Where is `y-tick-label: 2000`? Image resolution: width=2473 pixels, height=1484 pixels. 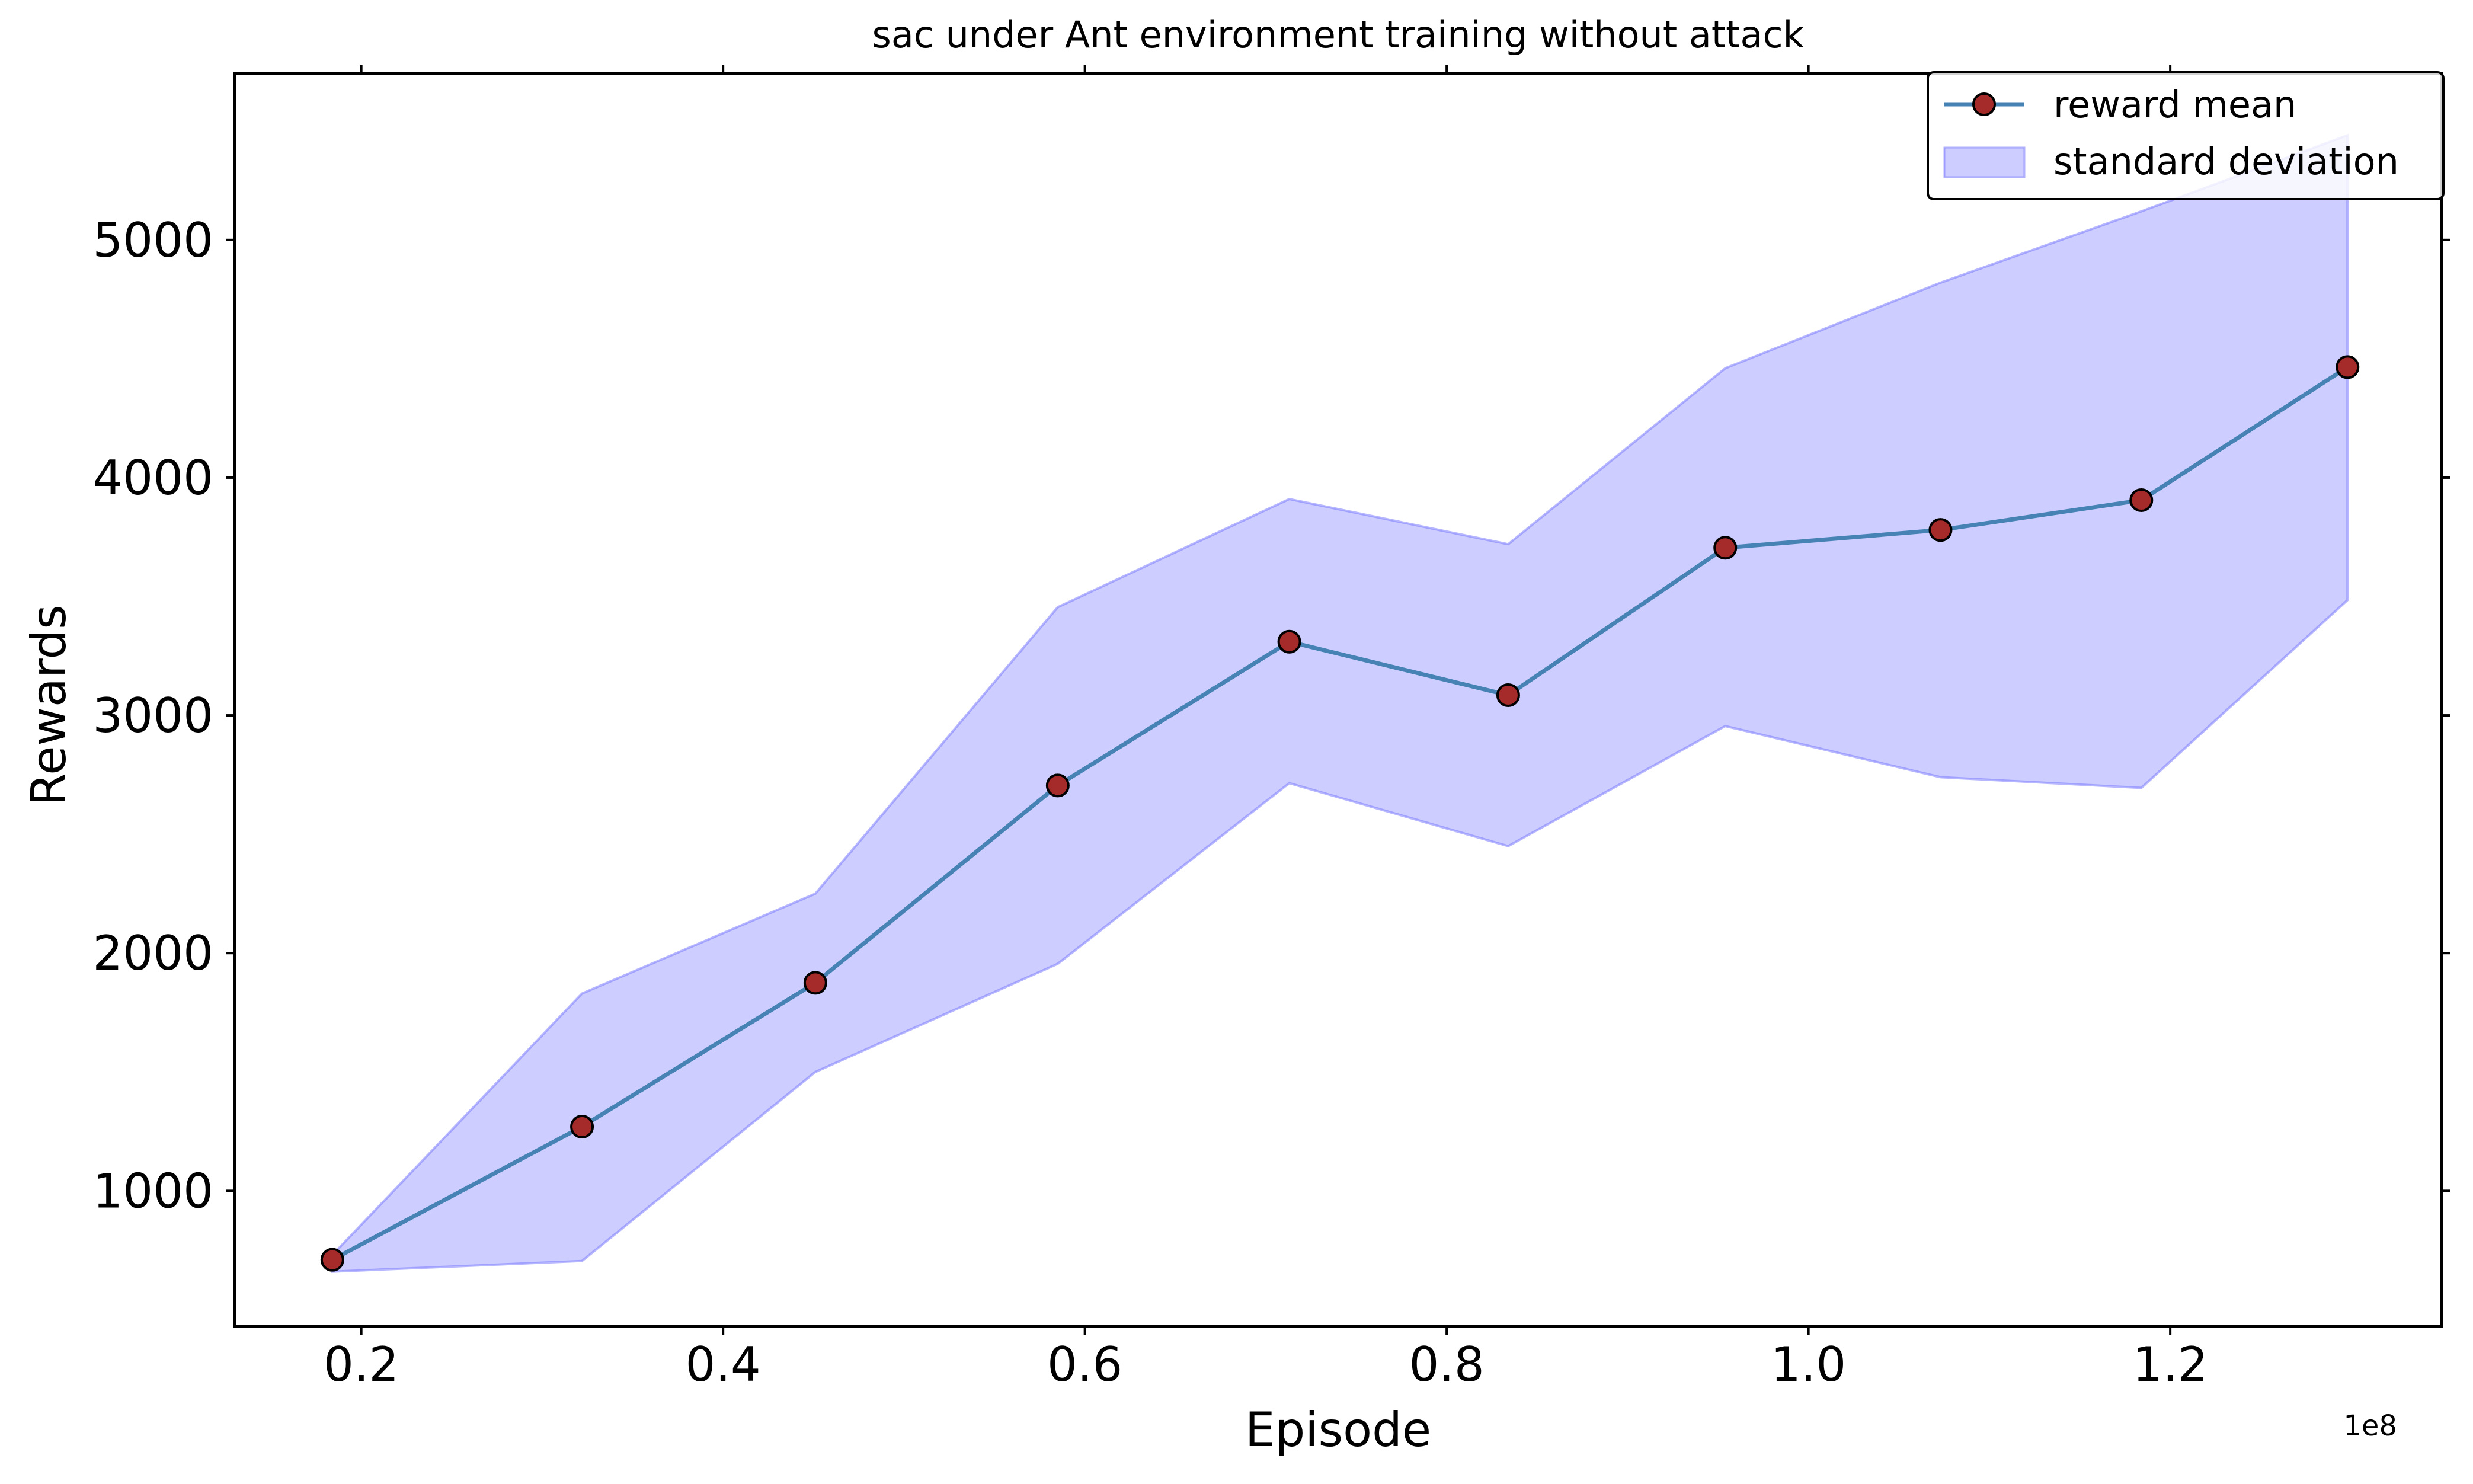
y-tick-label: 2000 is located at coordinates (152, 953).